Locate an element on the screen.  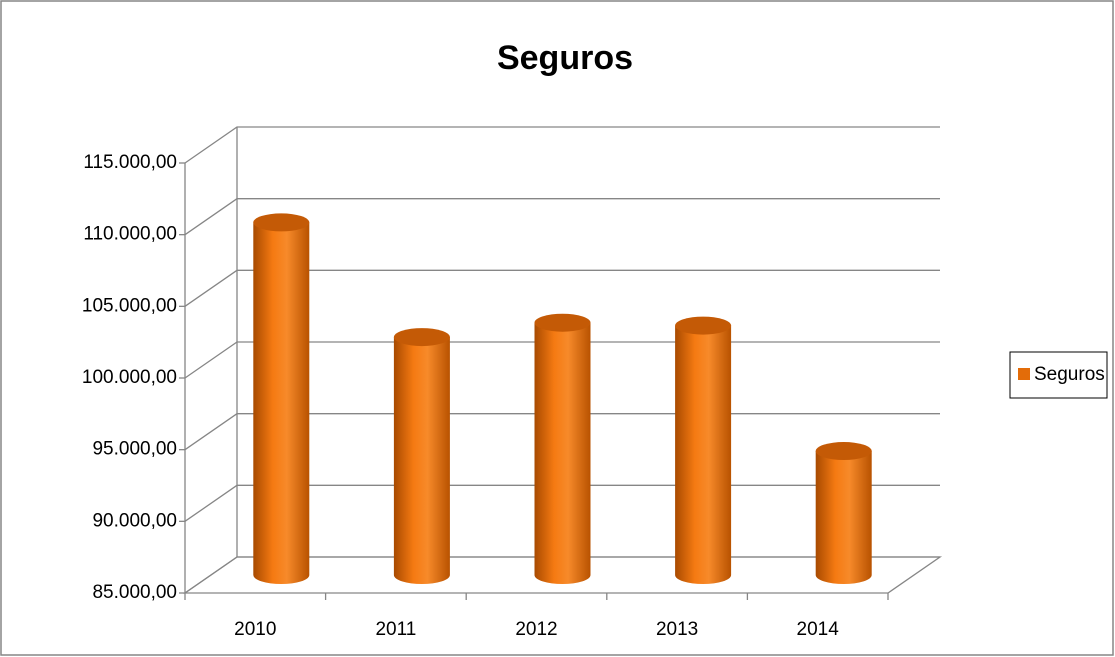
y-tick-label: 105.000,00 is located at coordinates (129, 305).